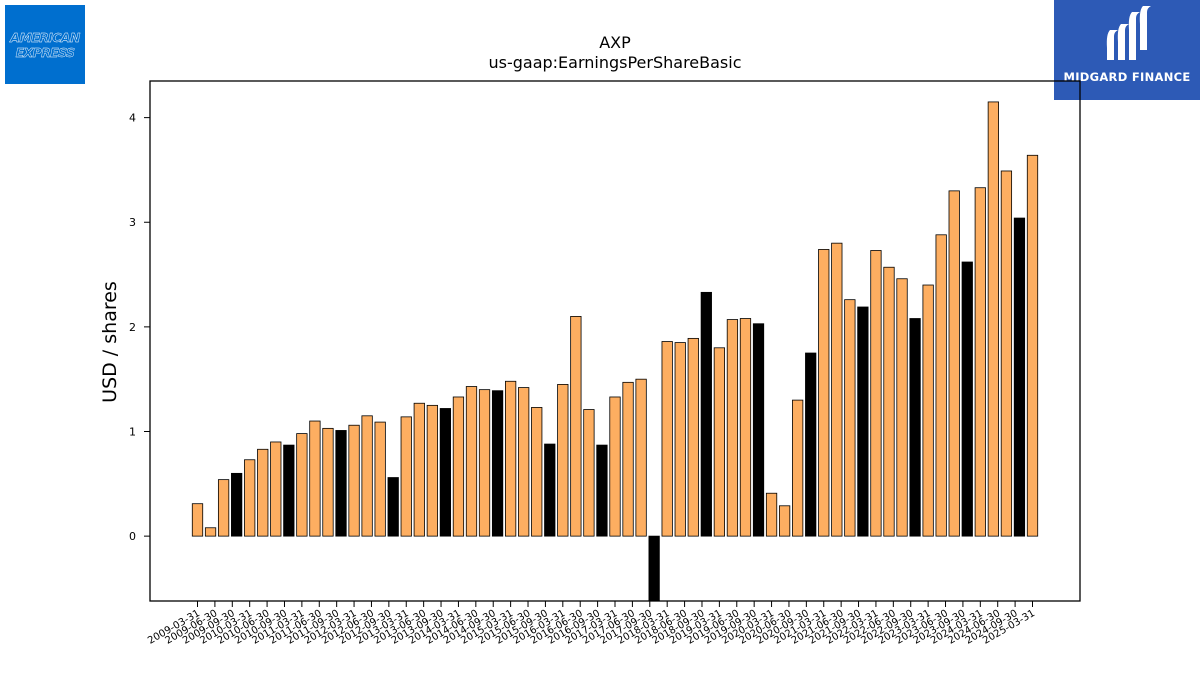  I want to click on chart-title: AXP, so click(615, 42).